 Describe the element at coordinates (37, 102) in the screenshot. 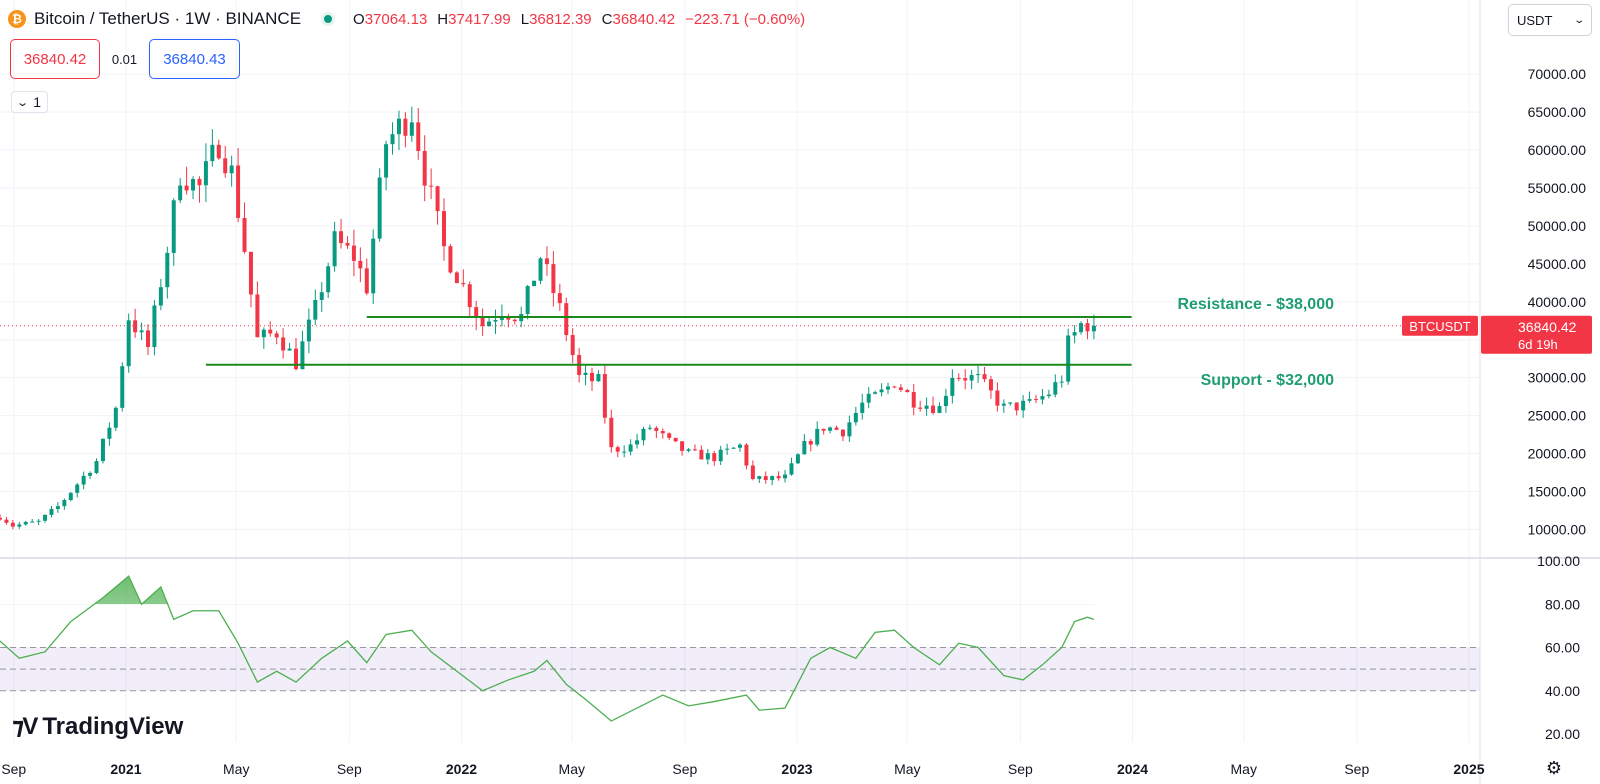

I see `indicator-count: 1` at that location.